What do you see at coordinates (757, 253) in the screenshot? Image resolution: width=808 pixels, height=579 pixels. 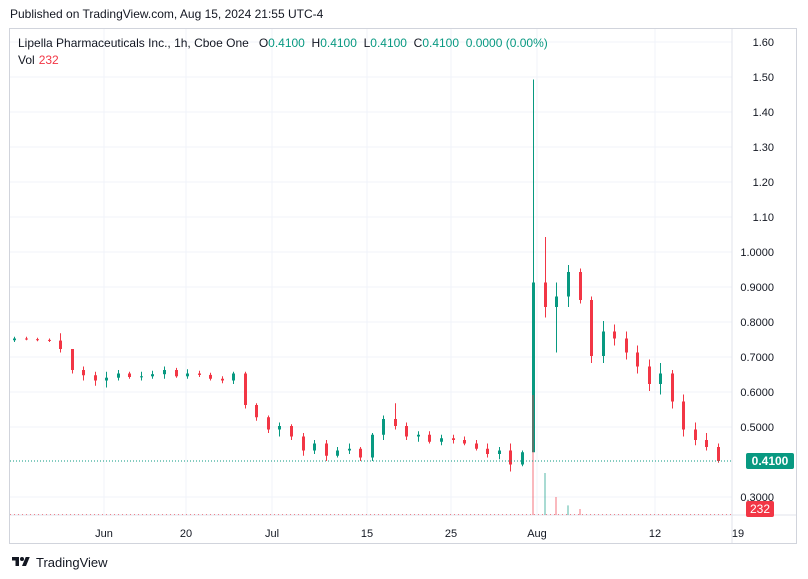 I see `y-tick-label: 1.0000` at bounding box center [757, 253].